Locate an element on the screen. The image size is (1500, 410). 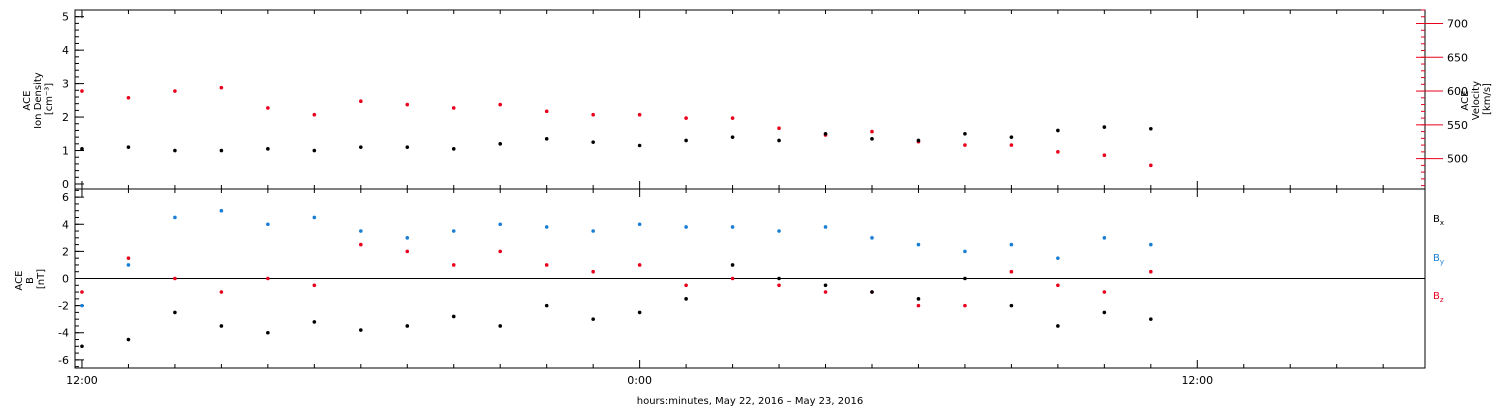
velocity-axis-title-line-2: Velocity is located at coordinates (1476, 100).